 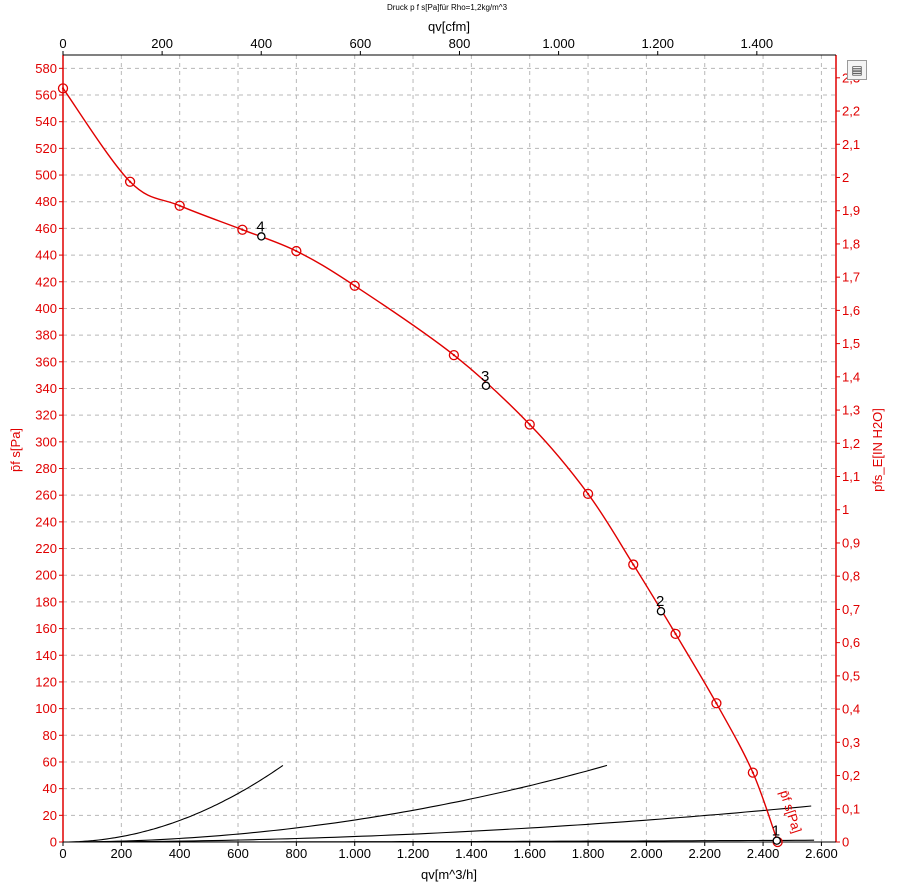 What do you see at coordinates (180, 853) in the screenshot?
I see `bottom-tick-label: 400` at bounding box center [180, 853].